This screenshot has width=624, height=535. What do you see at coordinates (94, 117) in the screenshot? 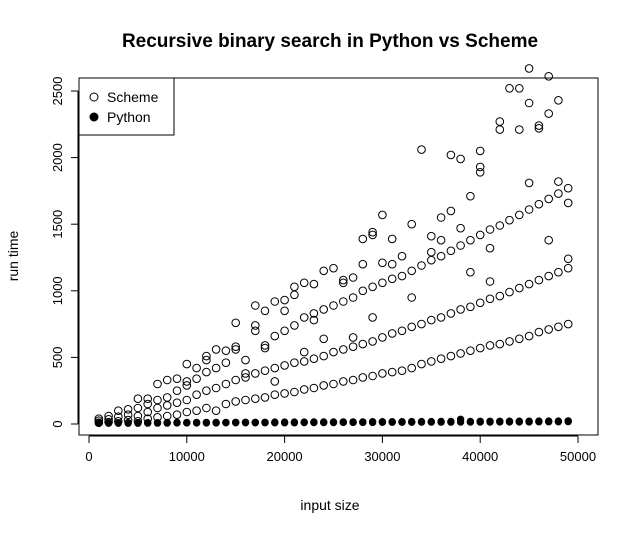
I see `legend-marker-python` at bounding box center [94, 117].